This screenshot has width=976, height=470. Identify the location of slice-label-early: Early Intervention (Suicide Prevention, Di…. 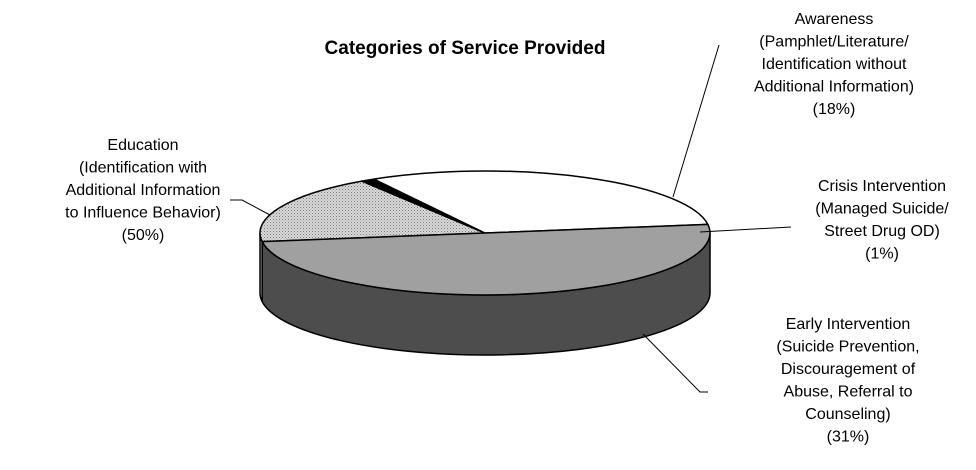
(847, 381).